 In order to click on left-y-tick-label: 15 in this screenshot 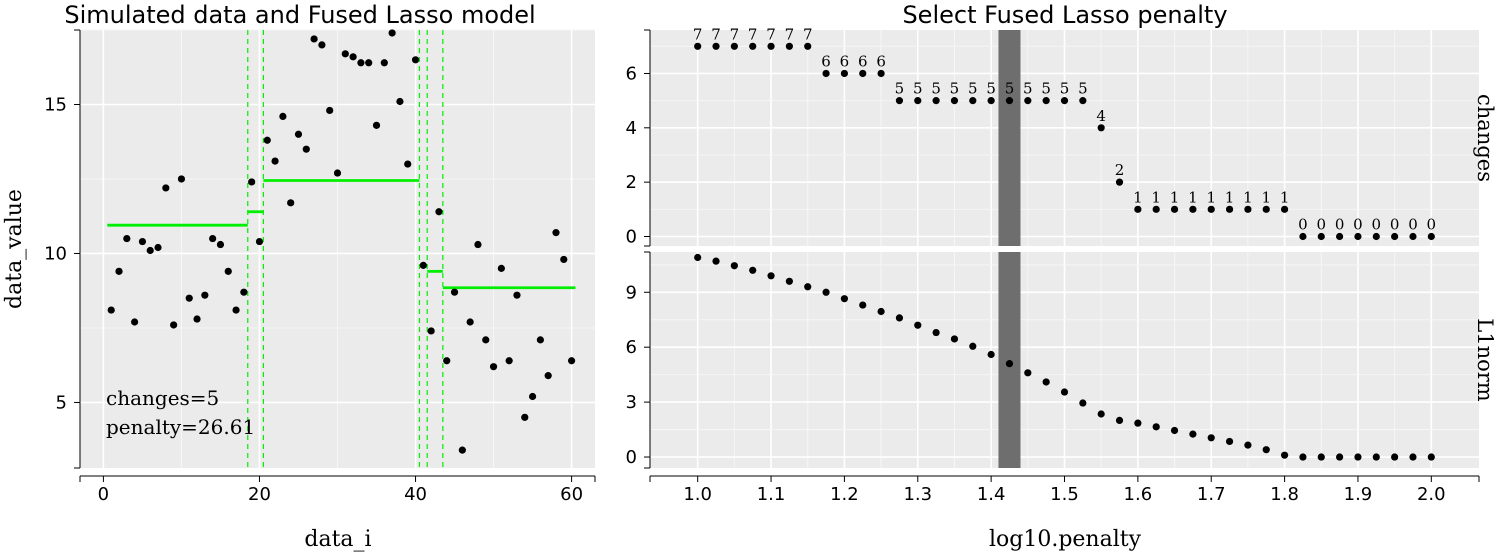, I will do `click(55, 104)`.